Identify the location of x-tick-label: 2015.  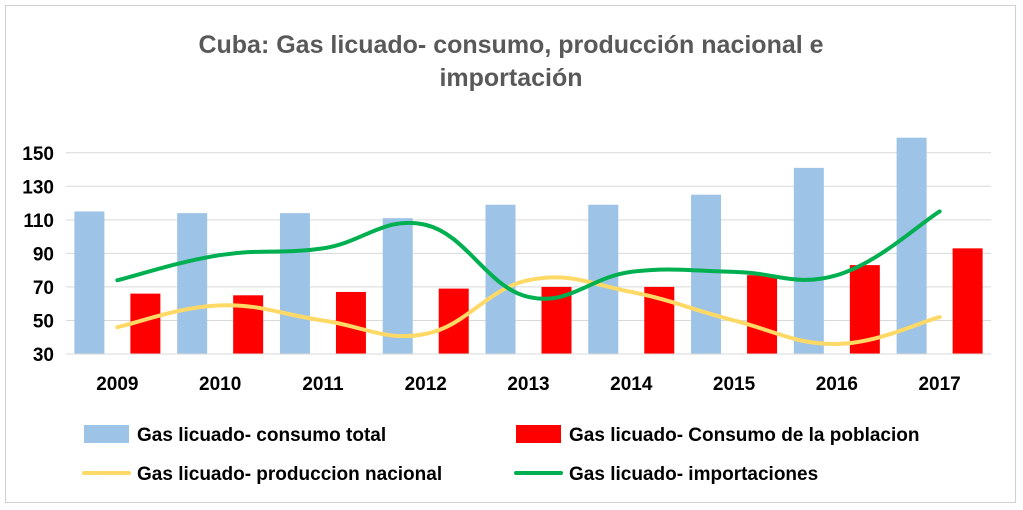
(734, 384).